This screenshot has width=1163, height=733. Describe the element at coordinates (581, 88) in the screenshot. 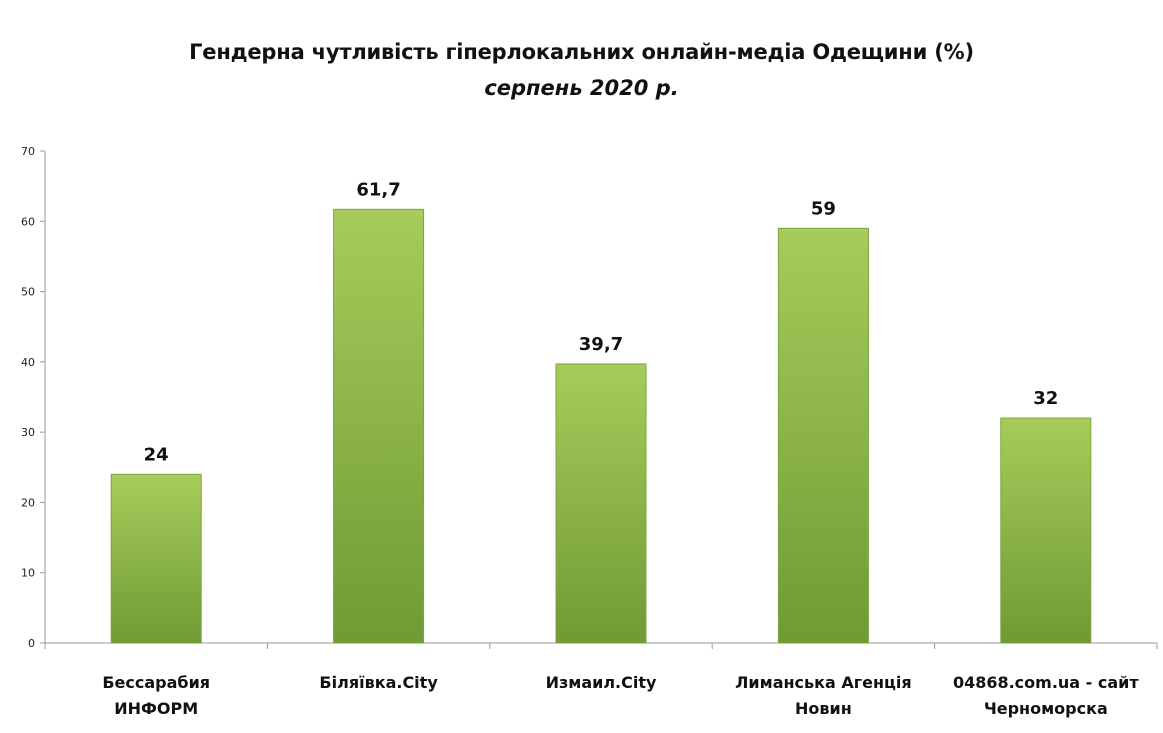

I see `chart-subtitle: серпень 2020 р.` at that location.